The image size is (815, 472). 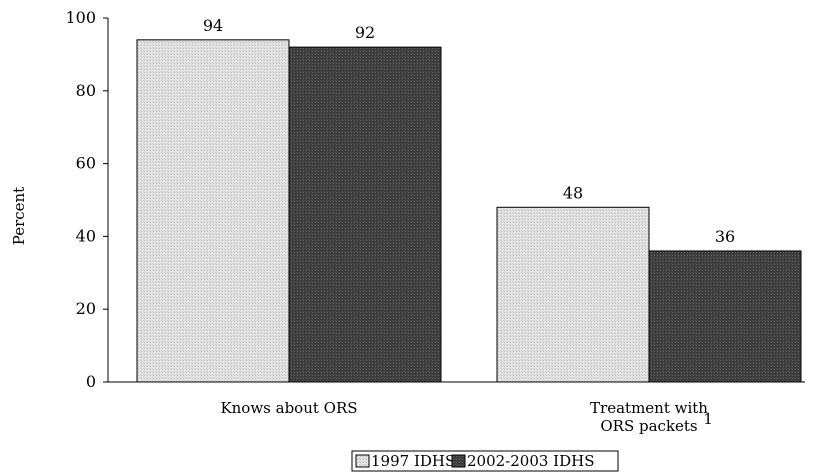 I want to click on legend-label: 2002-2003 IDHS, so click(x=531, y=461).